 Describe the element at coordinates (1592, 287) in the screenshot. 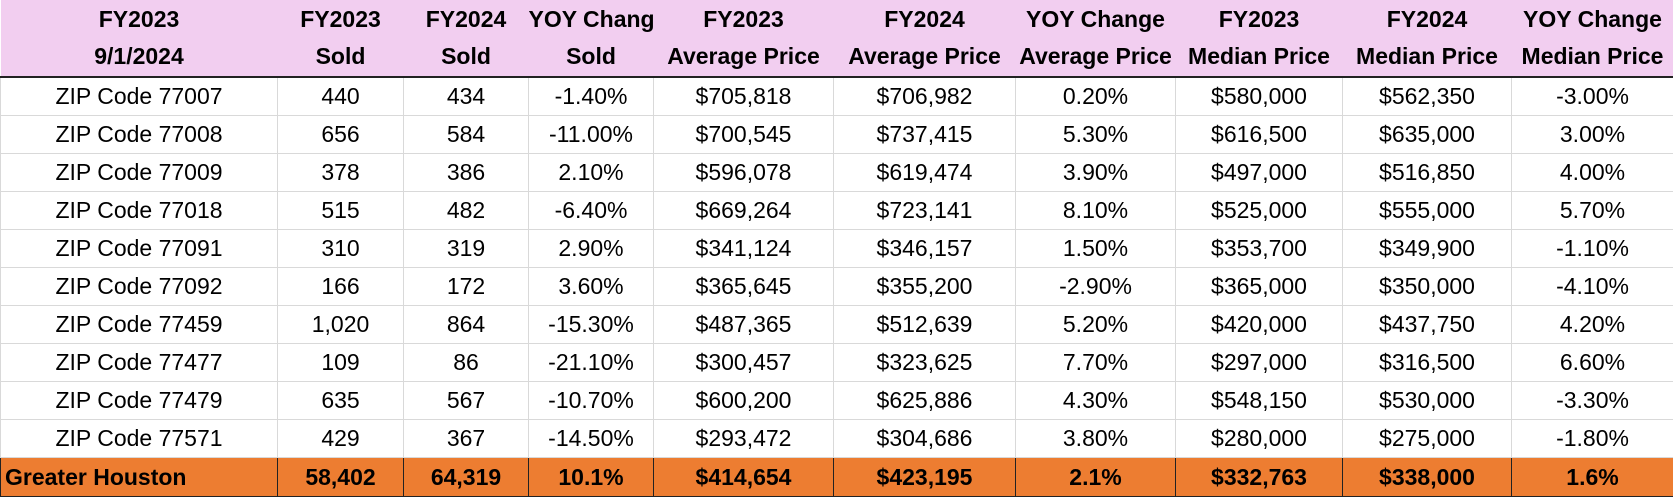

I see `cell: -4.10%` at that location.